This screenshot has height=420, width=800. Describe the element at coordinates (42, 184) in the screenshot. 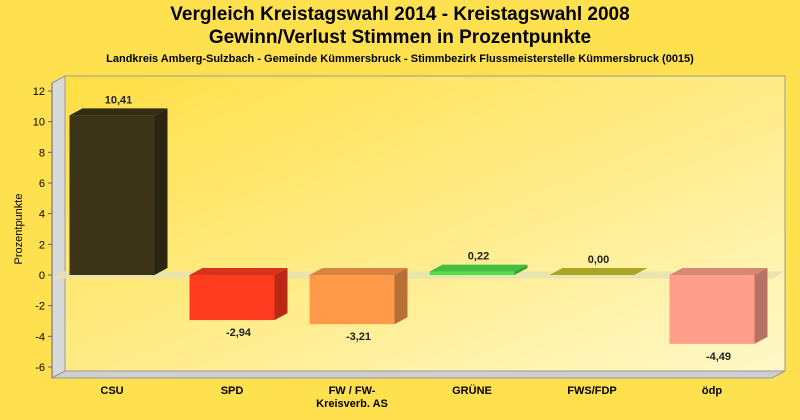

I see `y-tick-label: 6` at that location.